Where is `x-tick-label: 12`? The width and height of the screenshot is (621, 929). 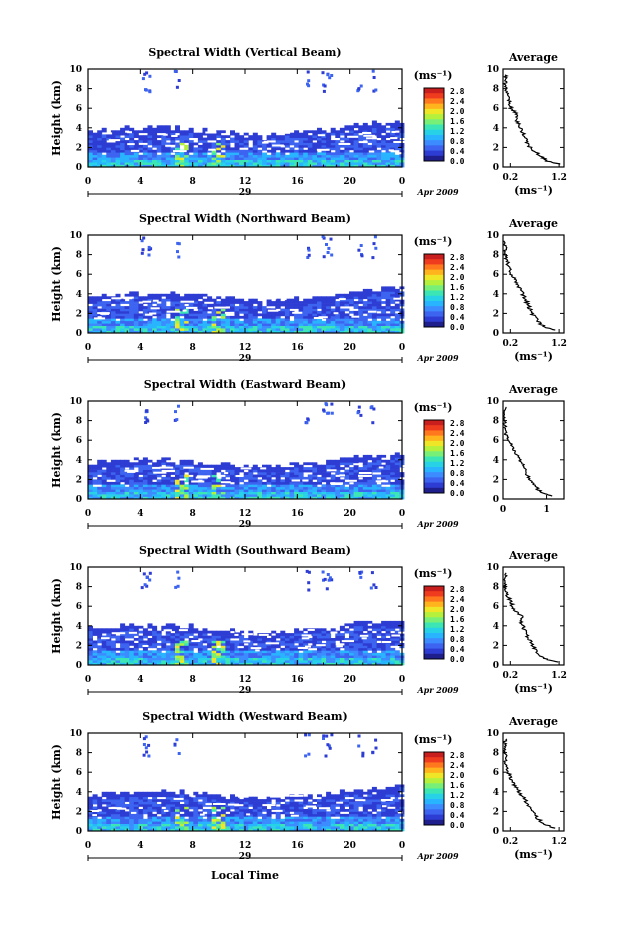 x-tick-label: 12 is located at coordinates (245, 680).